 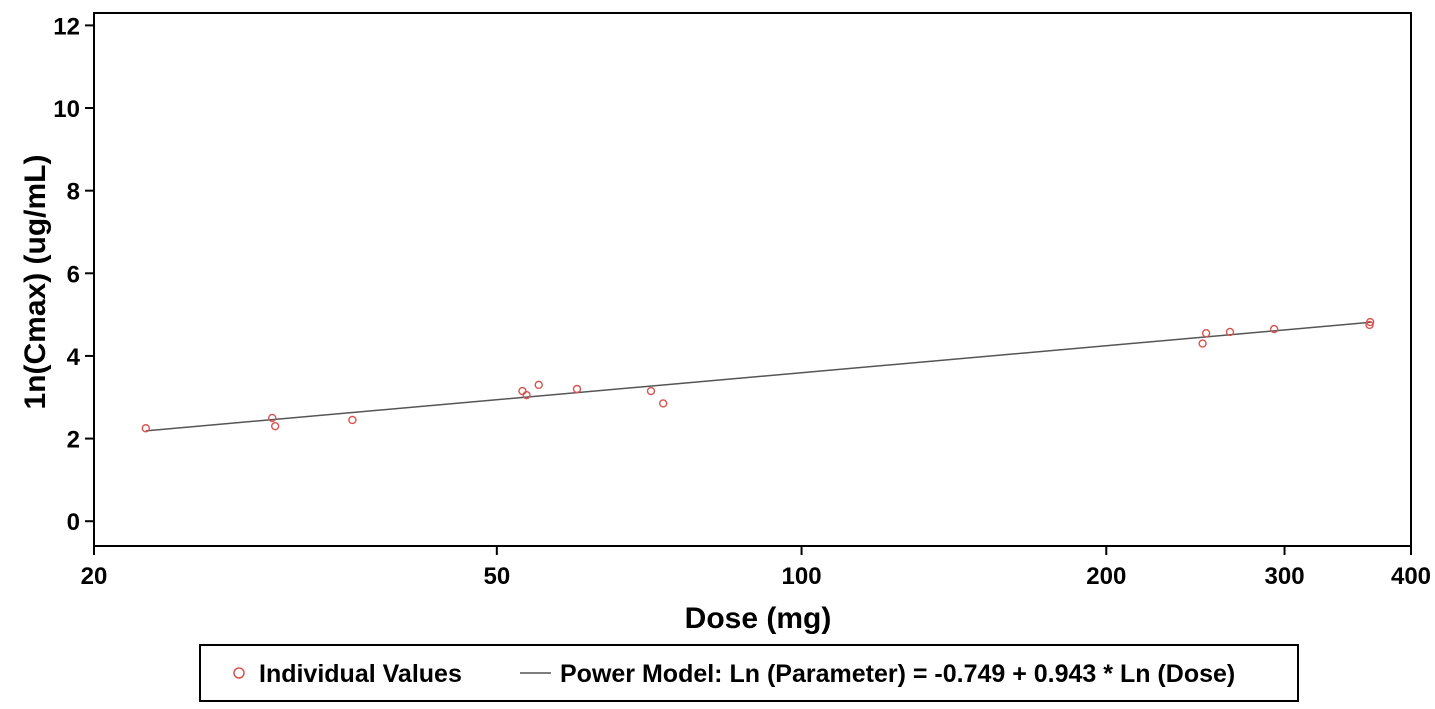 What do you see at coordinates (74, 357) in the screenshot?
I see `y-tick-label: 4` at bounding box center [74, 357].